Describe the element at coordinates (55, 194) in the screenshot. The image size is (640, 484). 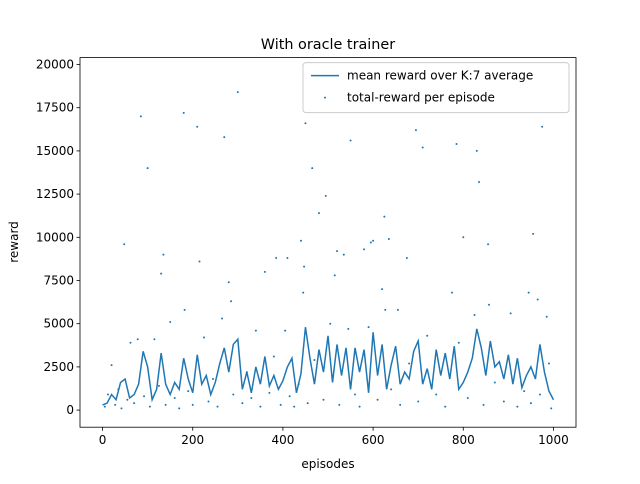
I see `y-tick-label: 12500` at that location.